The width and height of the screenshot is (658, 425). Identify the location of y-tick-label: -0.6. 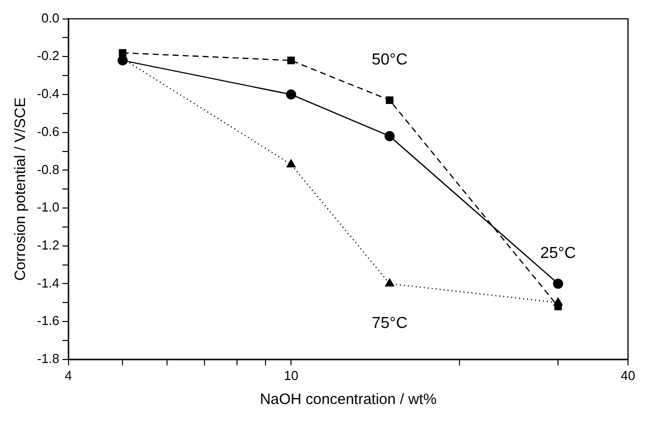
(48, 131).